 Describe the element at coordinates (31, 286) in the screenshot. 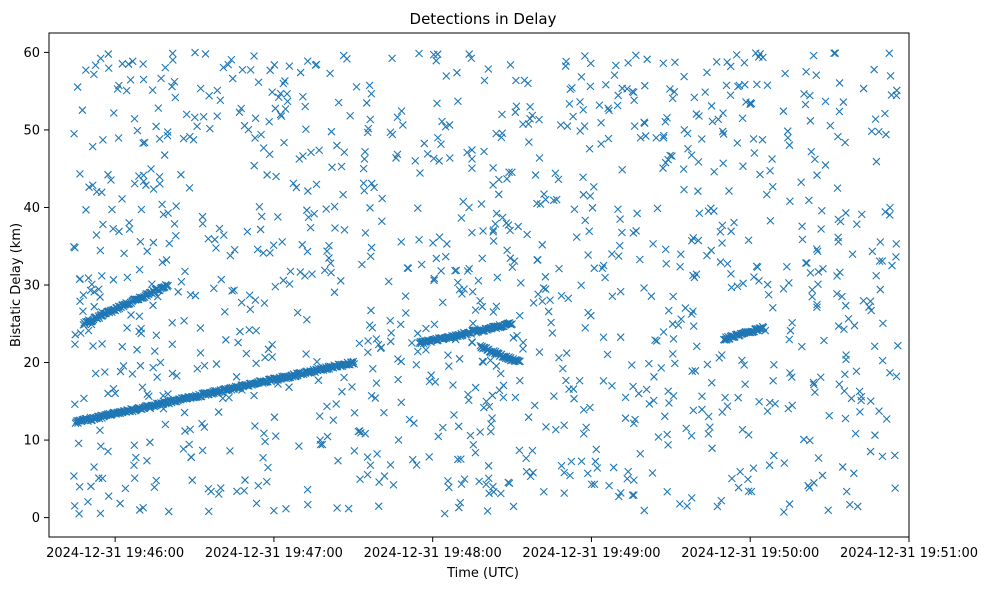

I see `y-tick-label: 30` at that location.